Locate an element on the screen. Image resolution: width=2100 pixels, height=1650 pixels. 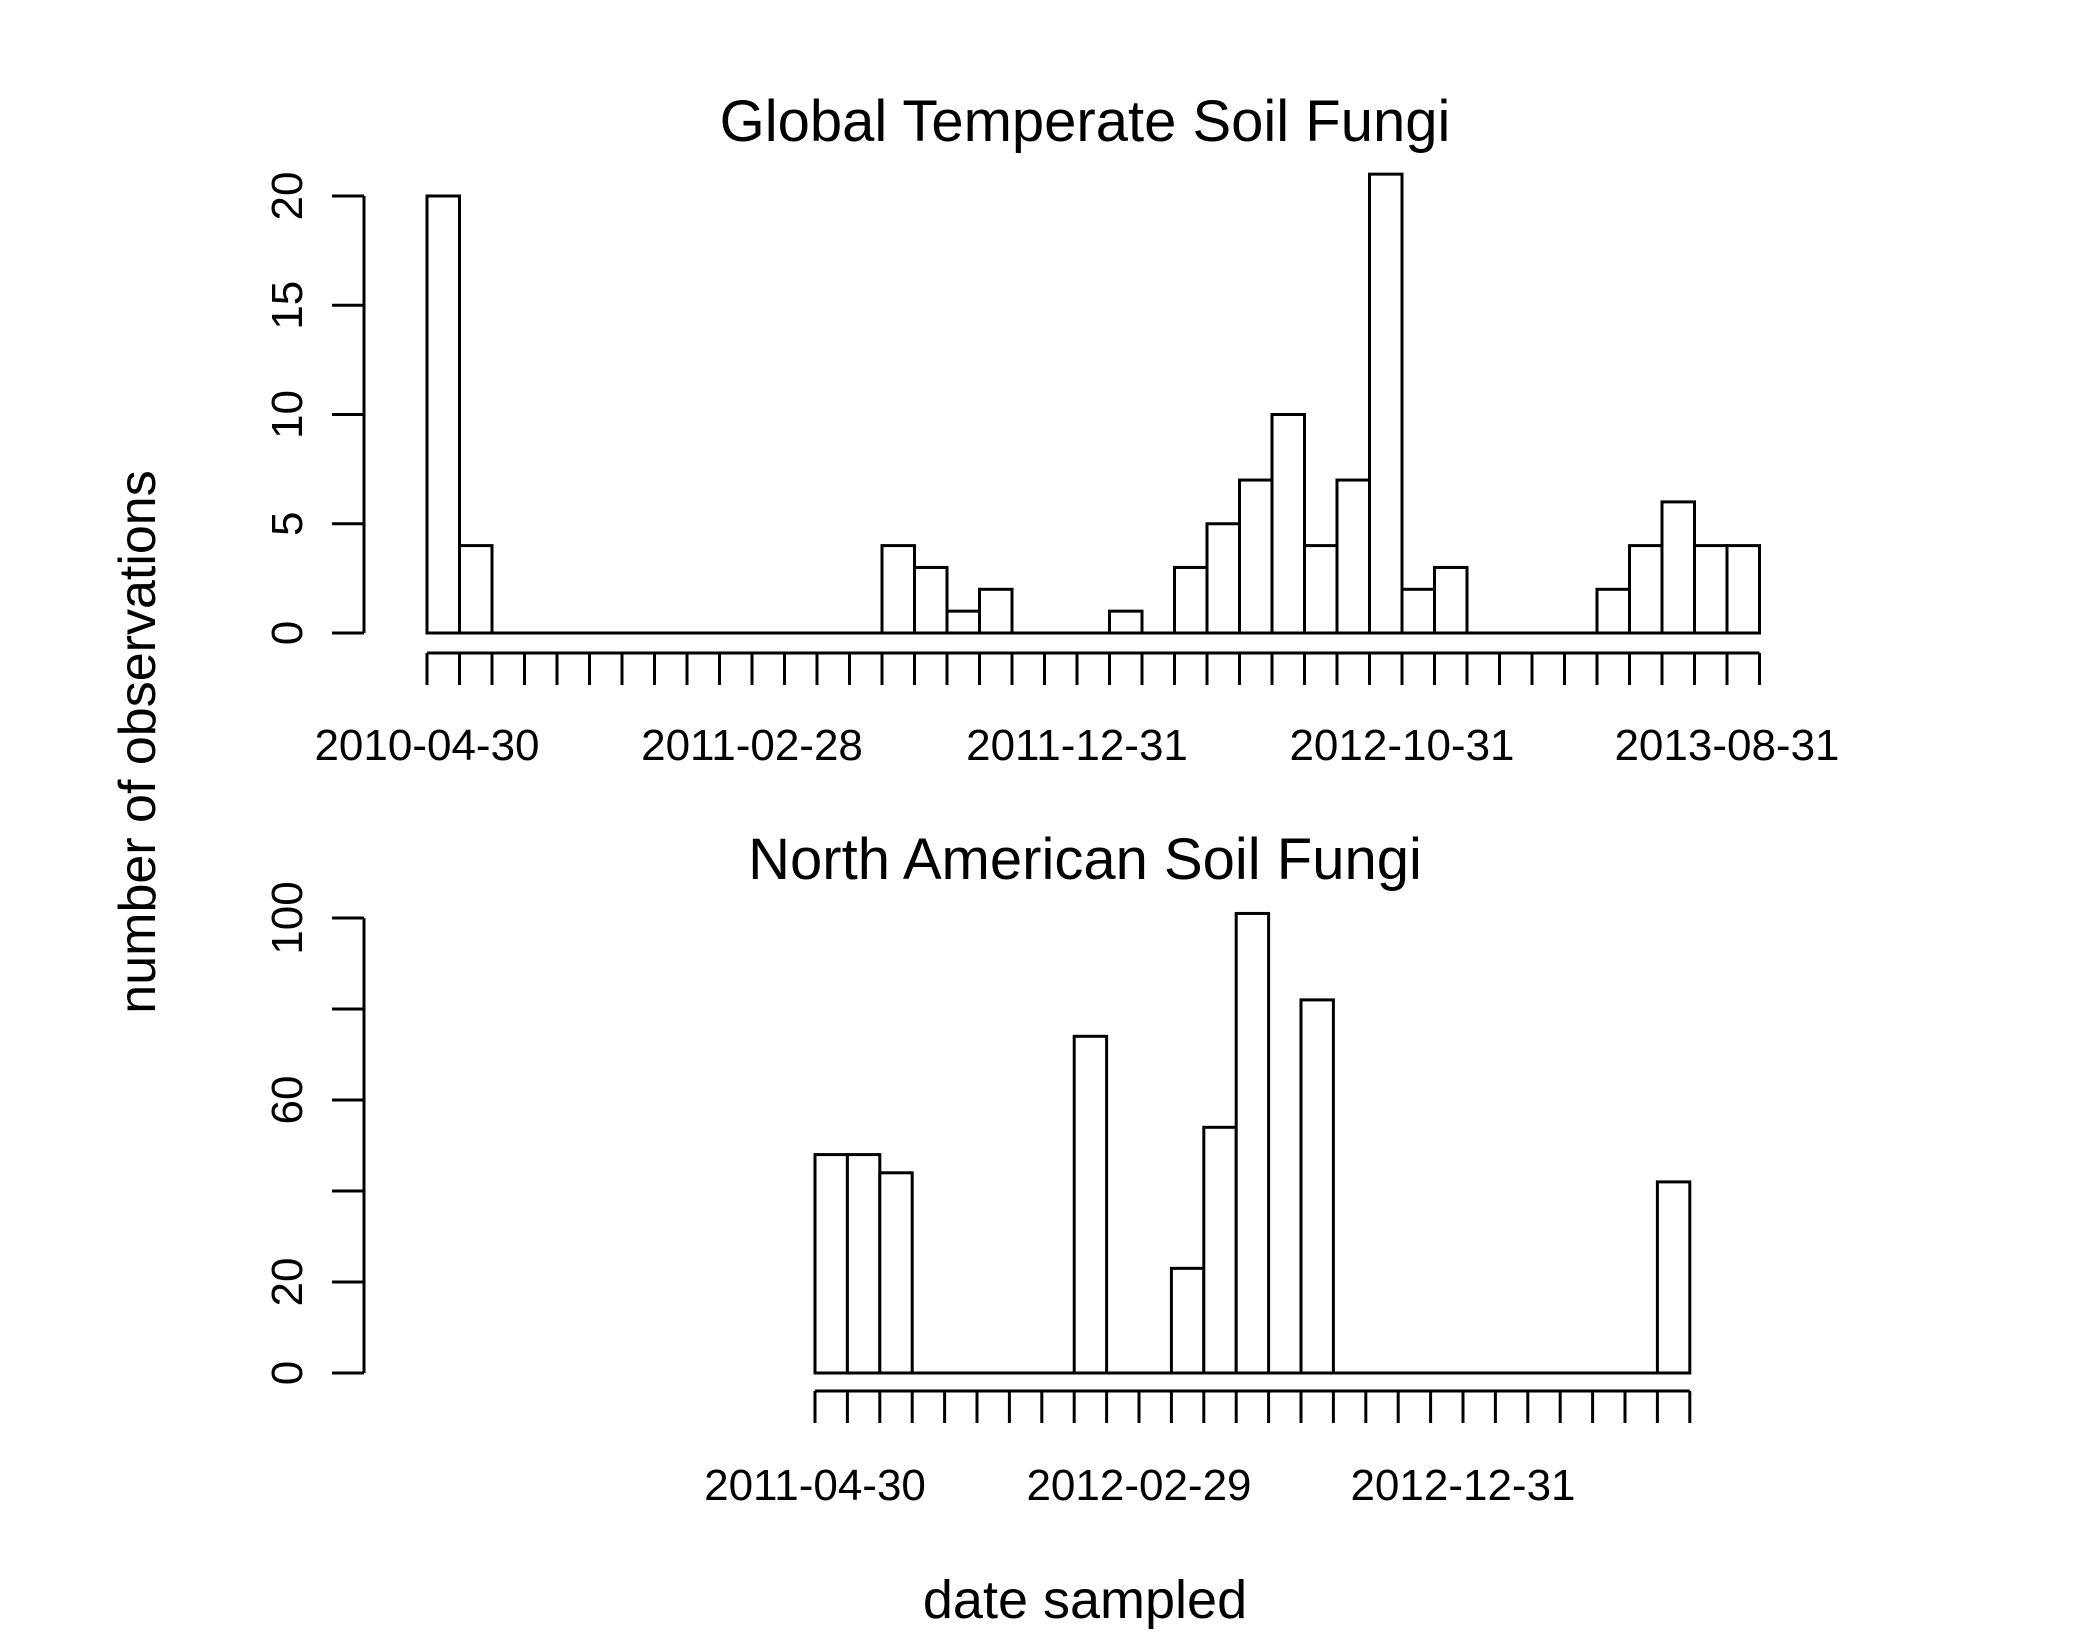
x-axis-north-american: 2011-04-30 2012-02-29 2012-12-31 is located at coordinates (1198, 1449).